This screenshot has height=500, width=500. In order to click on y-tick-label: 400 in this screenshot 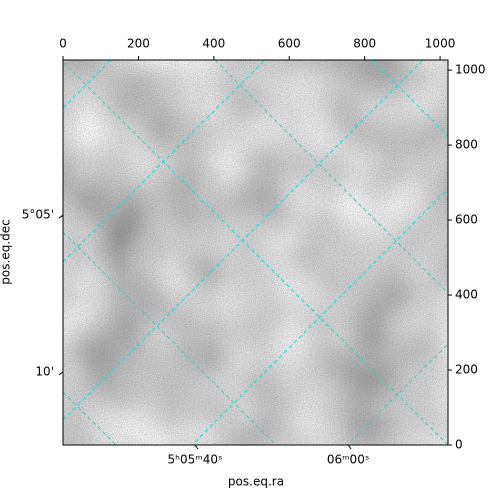, I will do `click(466, 295)`.